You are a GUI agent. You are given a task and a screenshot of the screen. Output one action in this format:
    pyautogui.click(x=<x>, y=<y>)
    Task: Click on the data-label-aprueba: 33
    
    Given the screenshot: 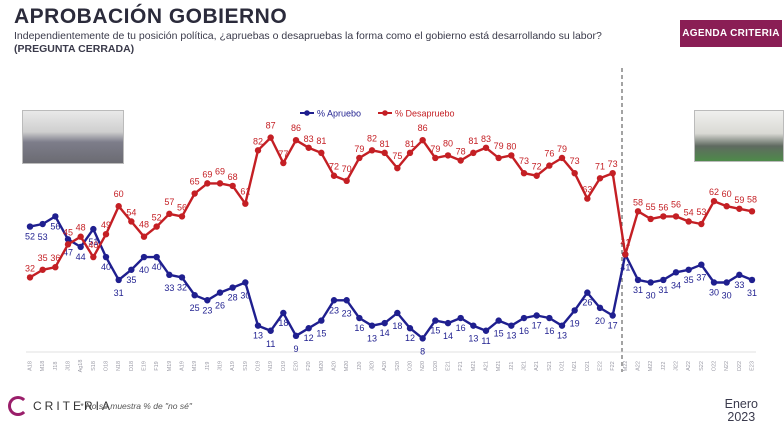 What is the action you would take?
    pyautogui.click(x=739, y=285)
    